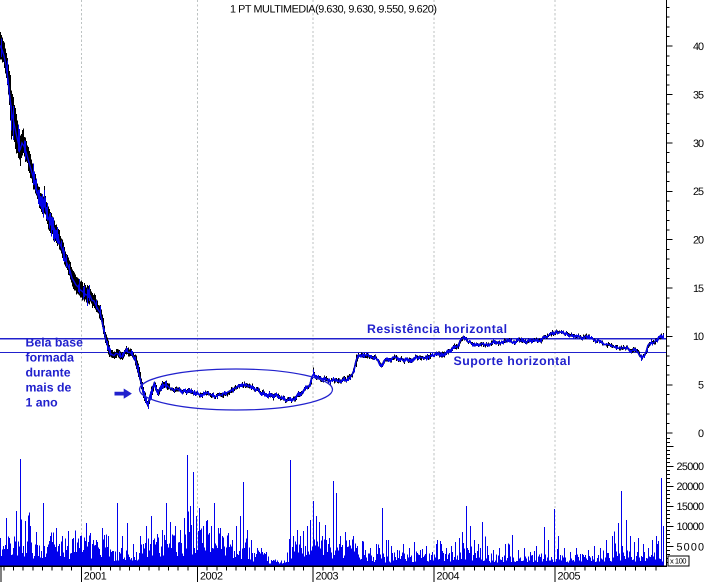 The width and height of the screenshot is (707, 582). What do you see at coordinates (211, 576) in the screenshot?
I see `svg-text: 2002` at bounding box center [211, 576].